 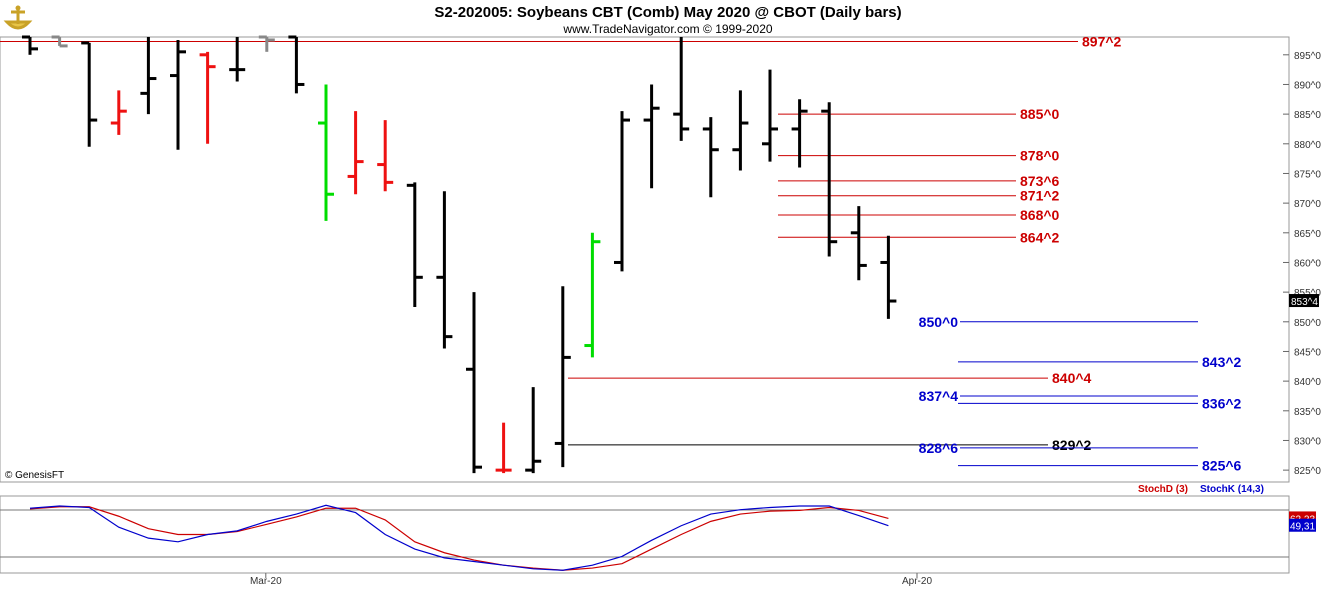 I want to click on level-label: 868^0, so click(x=1040, y=215).